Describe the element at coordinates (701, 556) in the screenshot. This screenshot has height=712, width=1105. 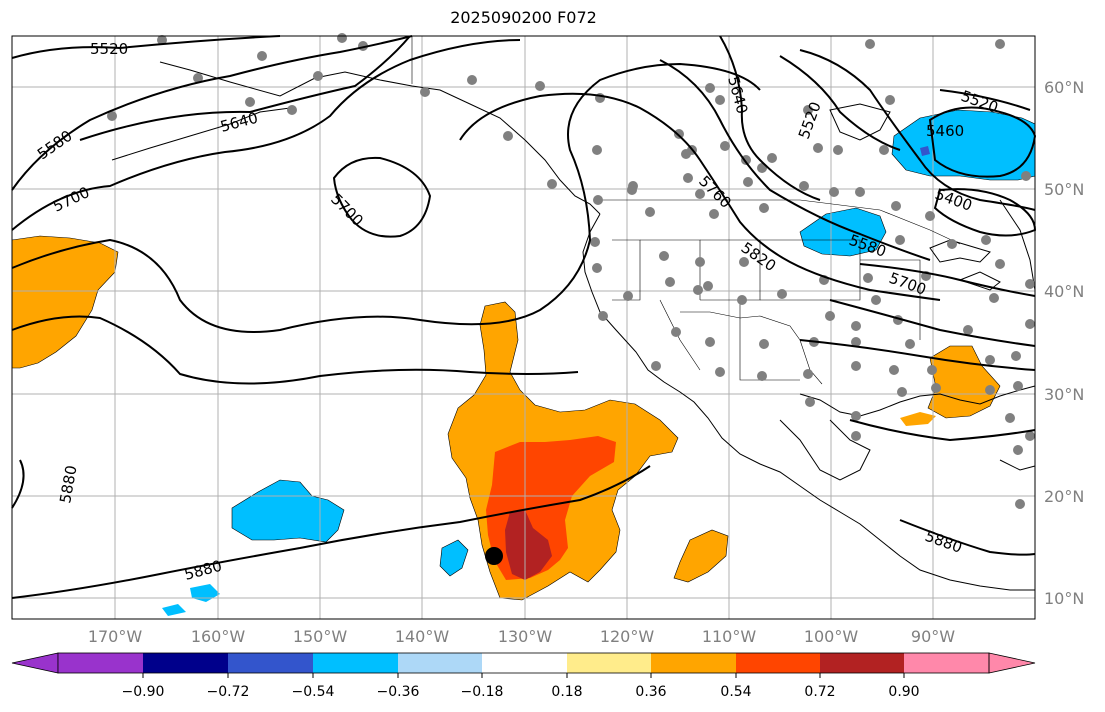
I see `positive-anomaly-east` at that location.